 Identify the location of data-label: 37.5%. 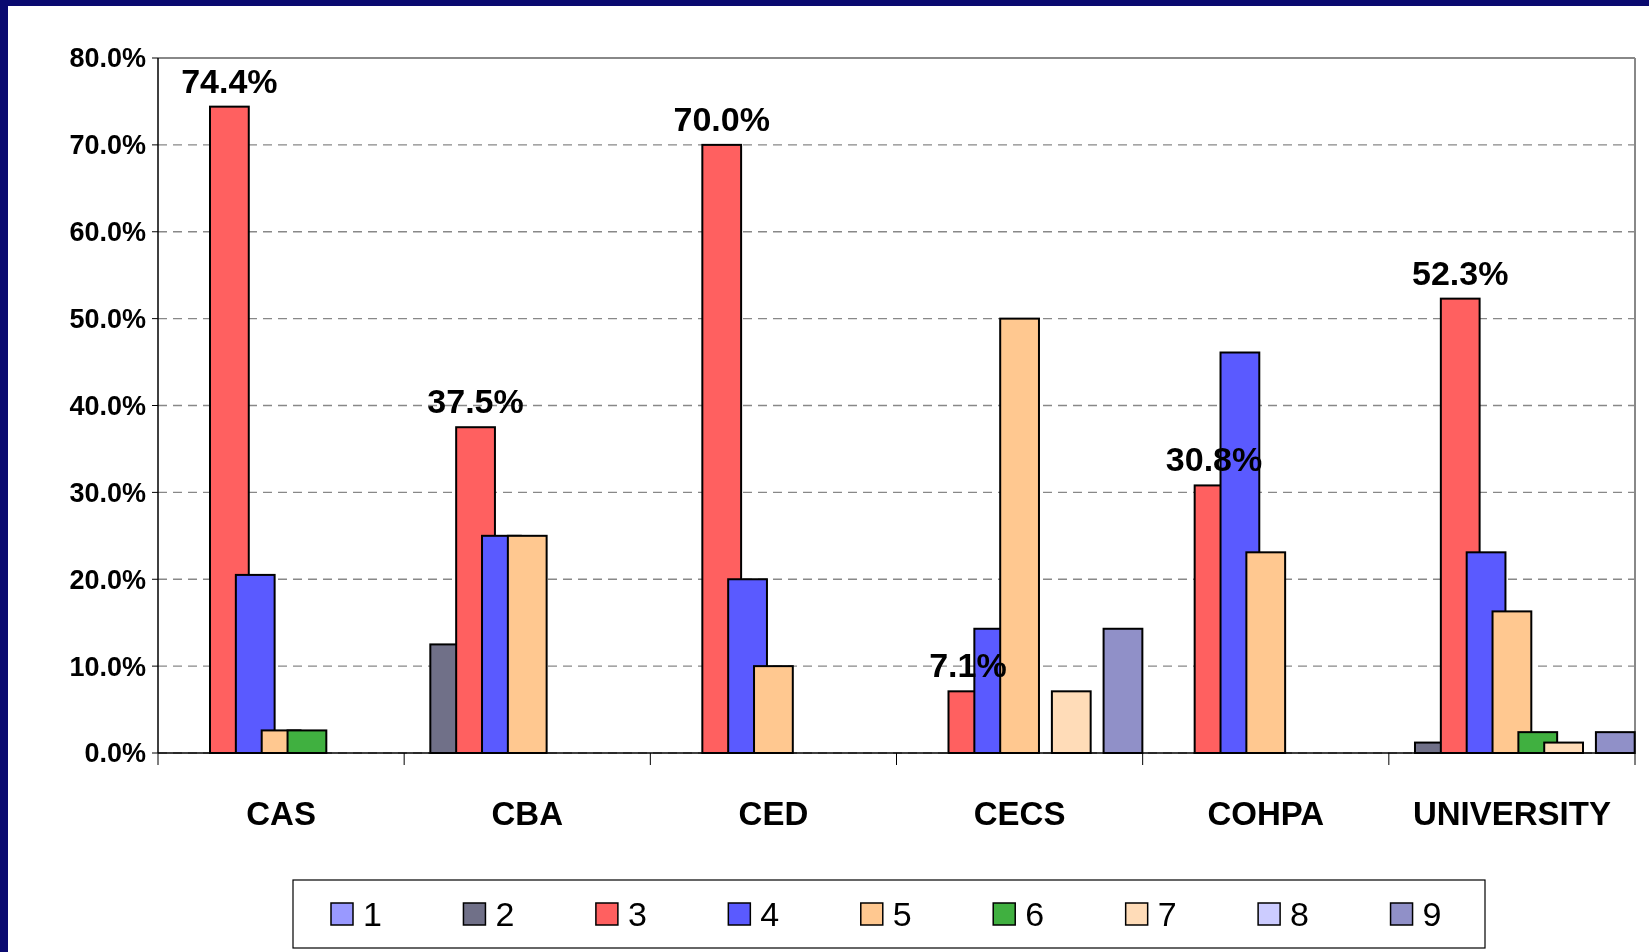
(475, 401).